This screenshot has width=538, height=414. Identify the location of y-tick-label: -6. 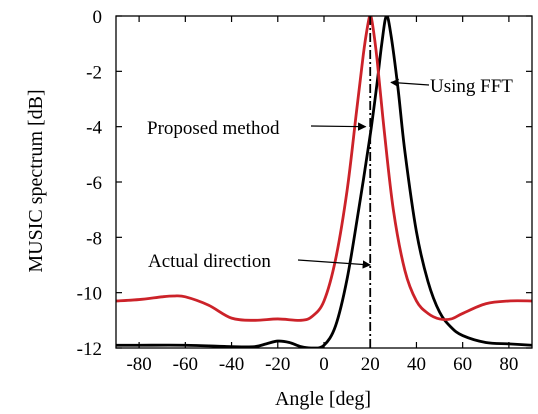
(94, 183).